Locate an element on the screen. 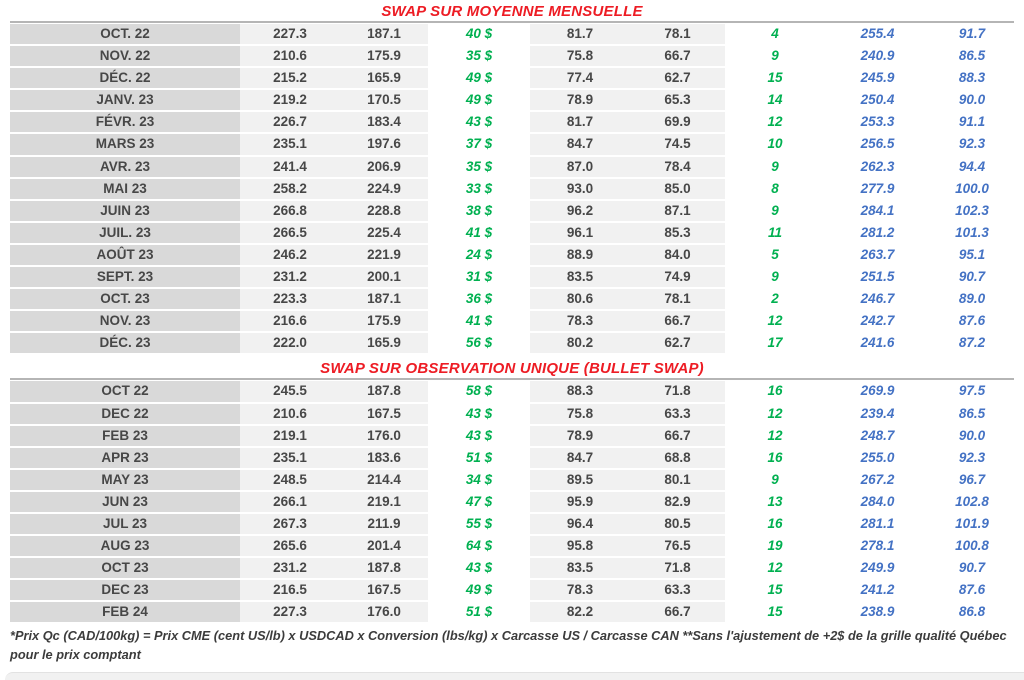 The width and height of the screenshot is (1024, 680). cell-value: 235.1 is located at coordinates (290, 145).